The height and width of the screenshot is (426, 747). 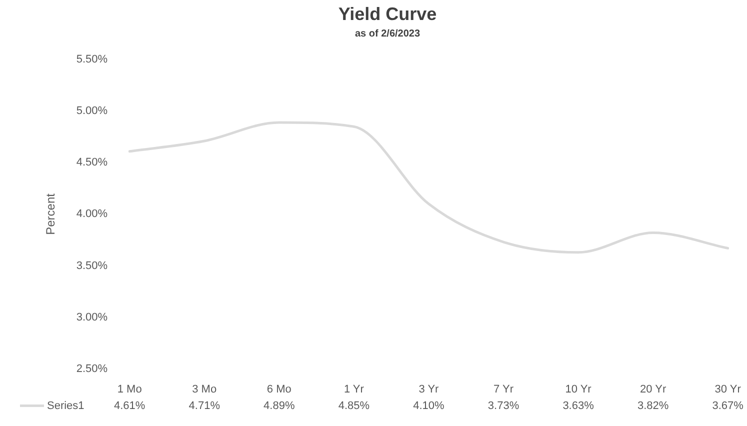 I want to click on x-tick-label: 20 Yr, so click(x=653, y=389).